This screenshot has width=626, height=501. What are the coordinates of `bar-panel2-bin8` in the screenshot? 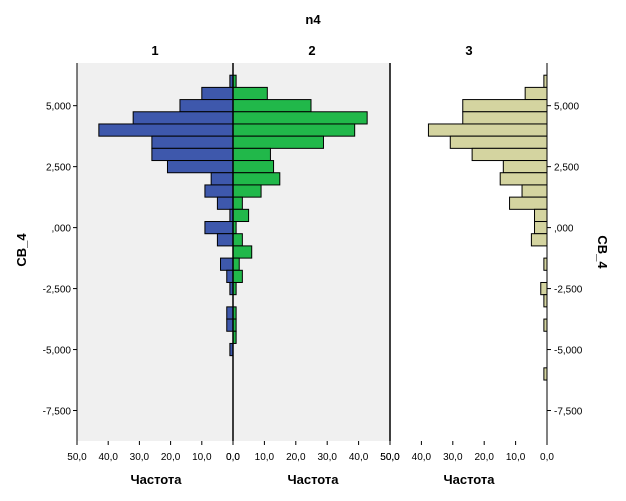 It's located at (256, 179).